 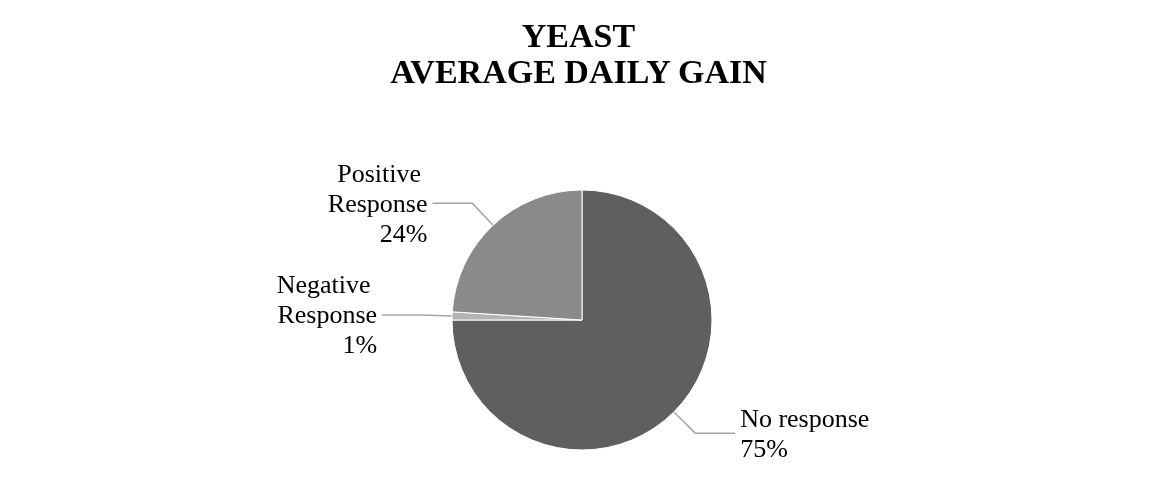 I want to click on data-label: 24%, so click(x=403, y=233).